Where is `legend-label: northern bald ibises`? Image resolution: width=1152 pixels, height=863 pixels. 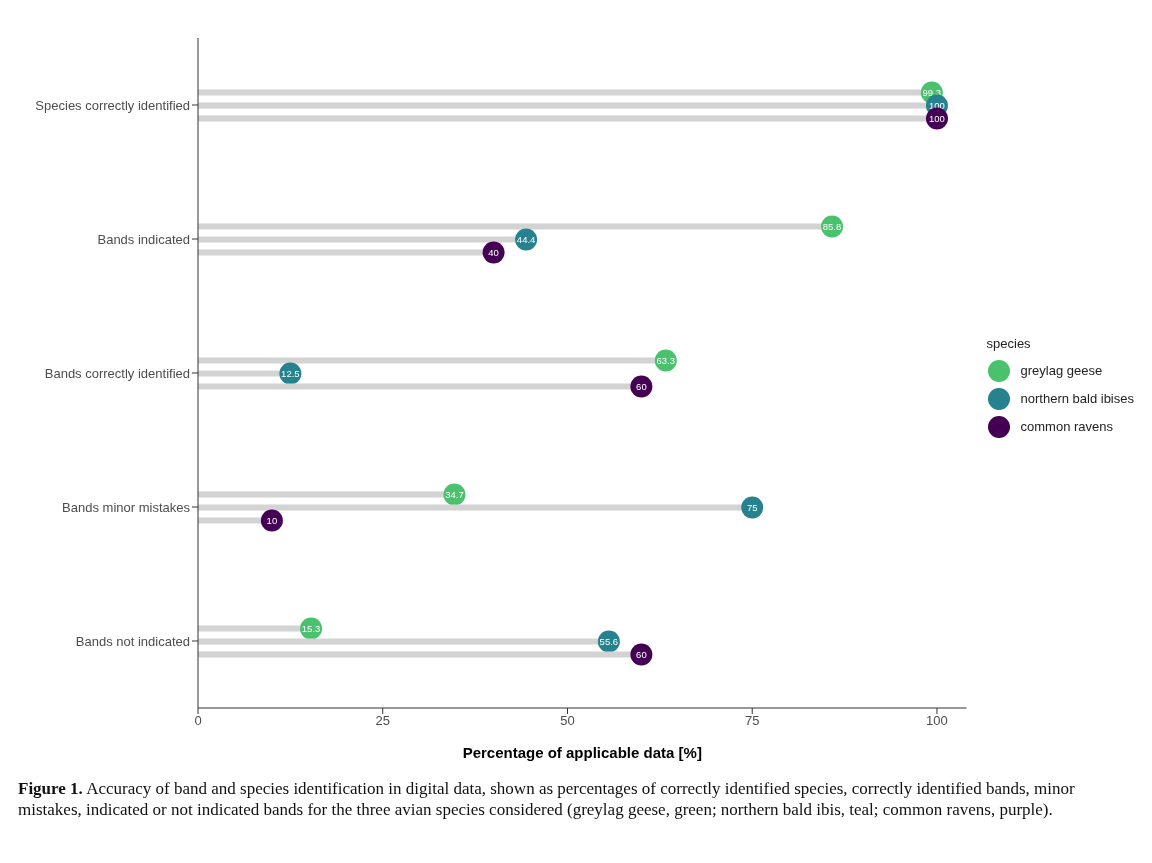
legend-label: northern bald ibises is located at coordinates (1077, 398).